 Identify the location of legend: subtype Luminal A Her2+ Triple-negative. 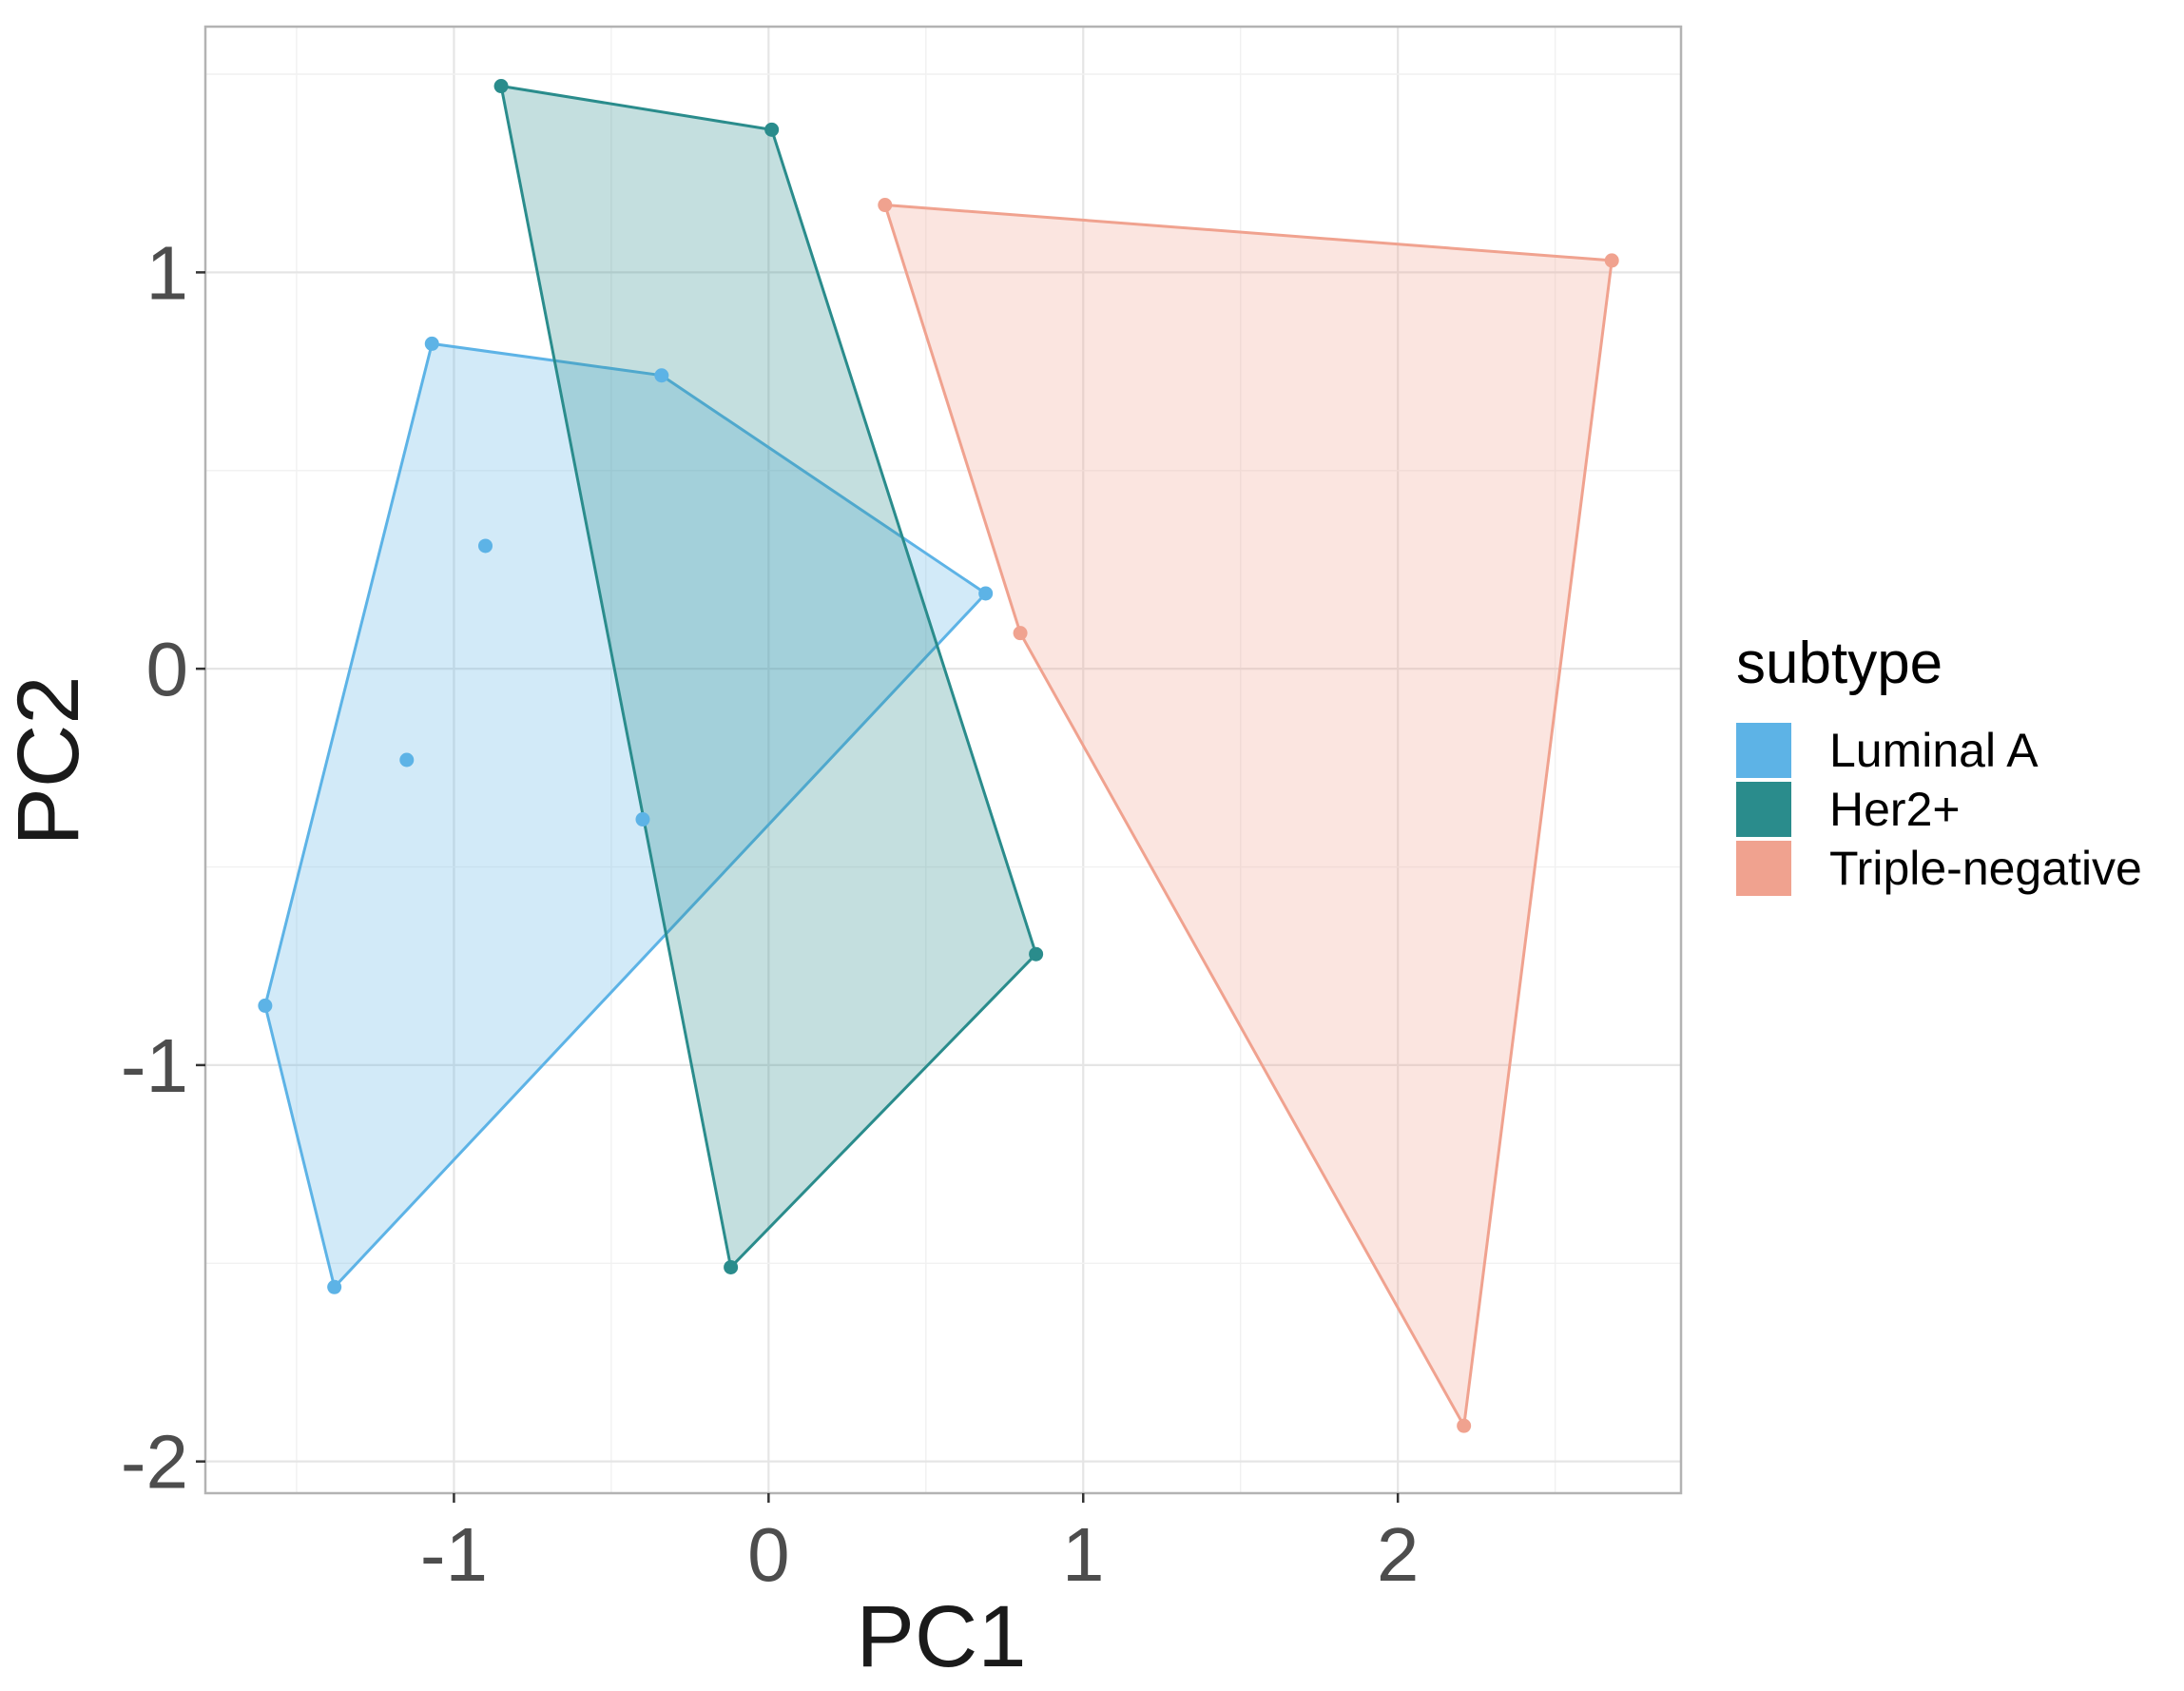
(1939, 763).